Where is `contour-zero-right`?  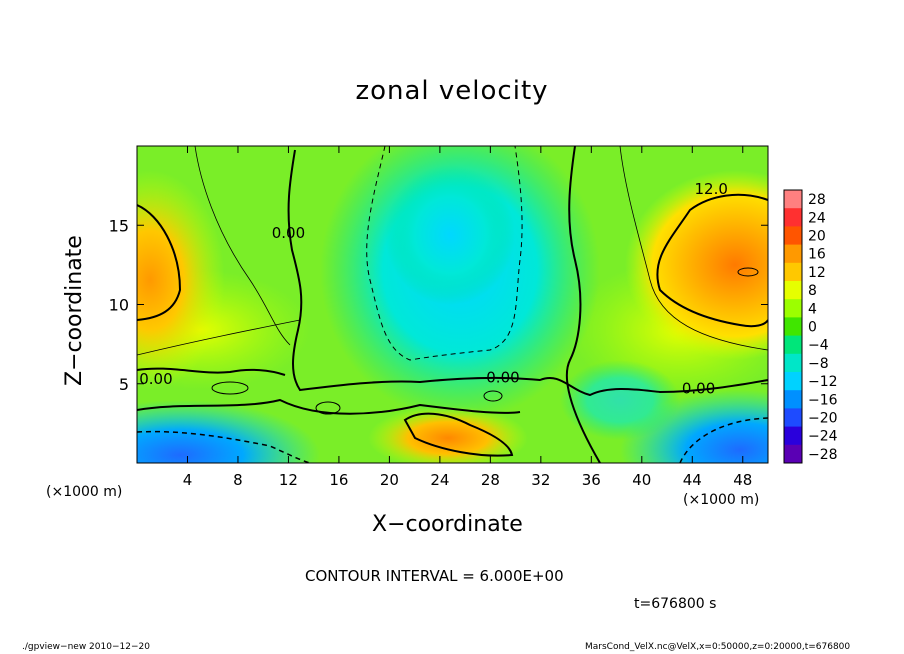
contour-zero-right is located at coordinates (583, 304).